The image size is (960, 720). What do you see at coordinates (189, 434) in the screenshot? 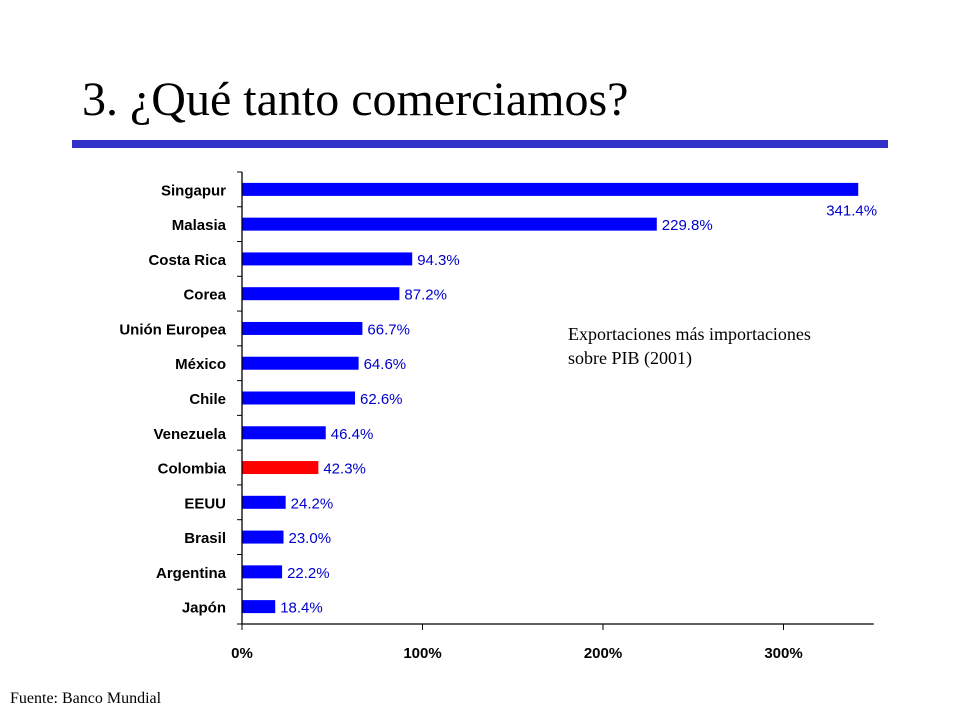
I see `category-label-7: Venezuela` at bounding box center [189, 434].